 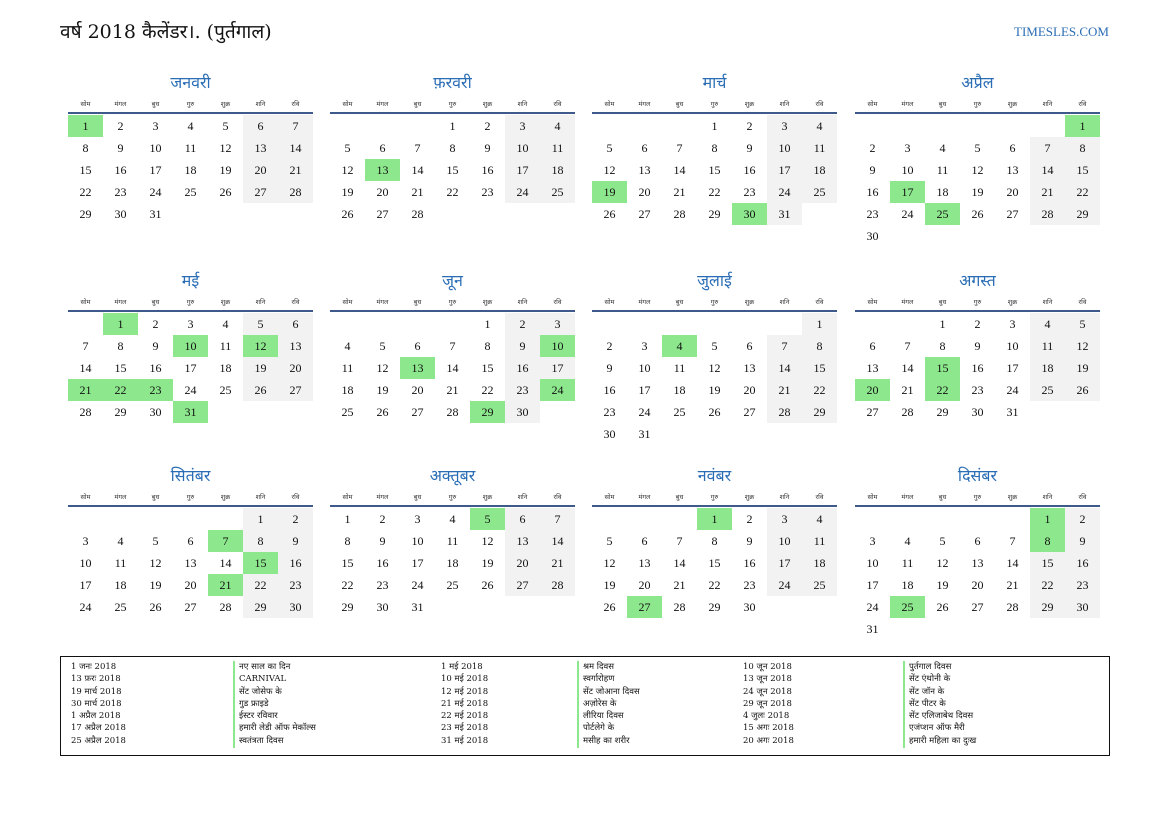 I want to click on month-name: नवंबर, so click(x=714, y=475).